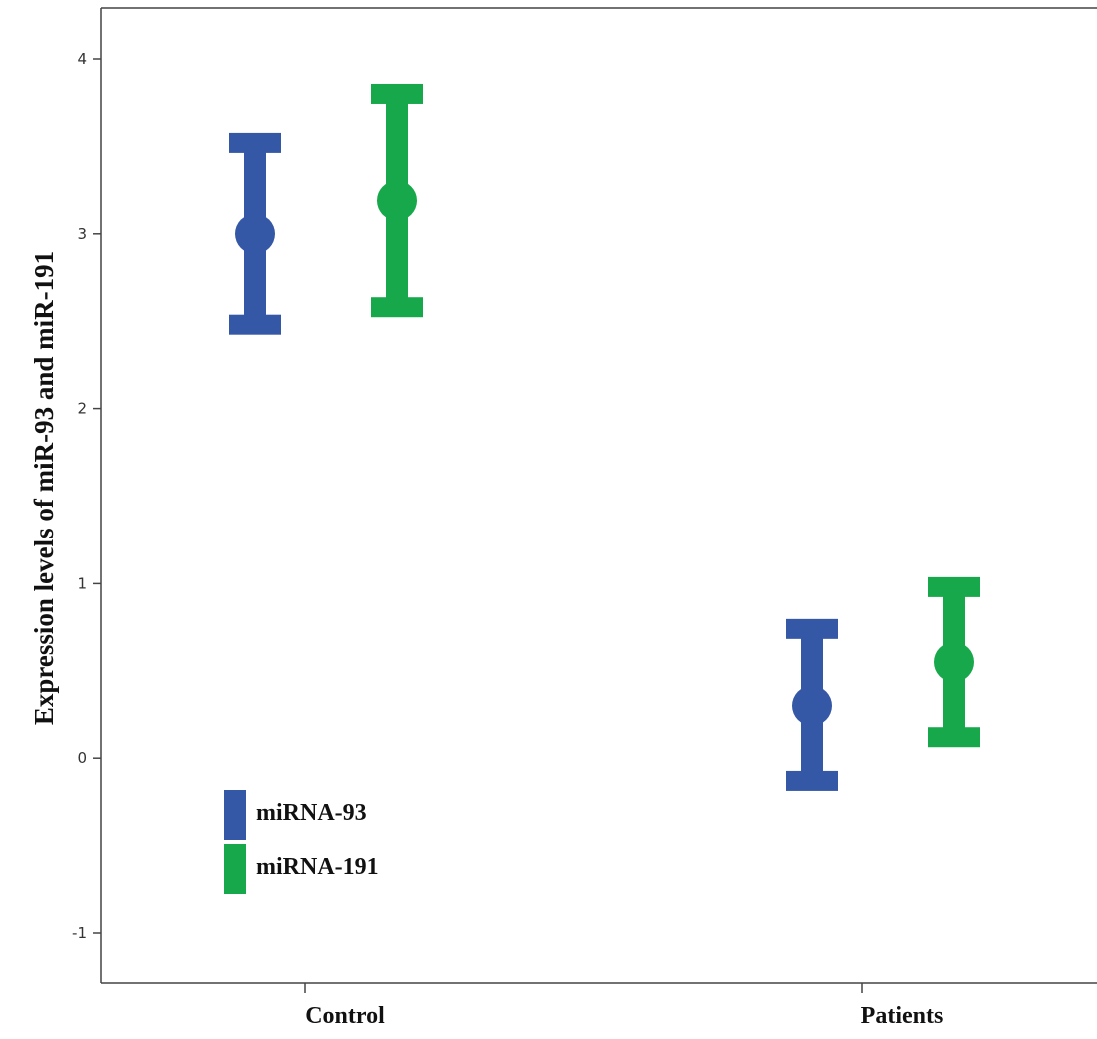 The image size is (1097, 1039). Describe the element at coordinates (82, 234) in the screenshot. I see `y-tick-label: 3` at that location.